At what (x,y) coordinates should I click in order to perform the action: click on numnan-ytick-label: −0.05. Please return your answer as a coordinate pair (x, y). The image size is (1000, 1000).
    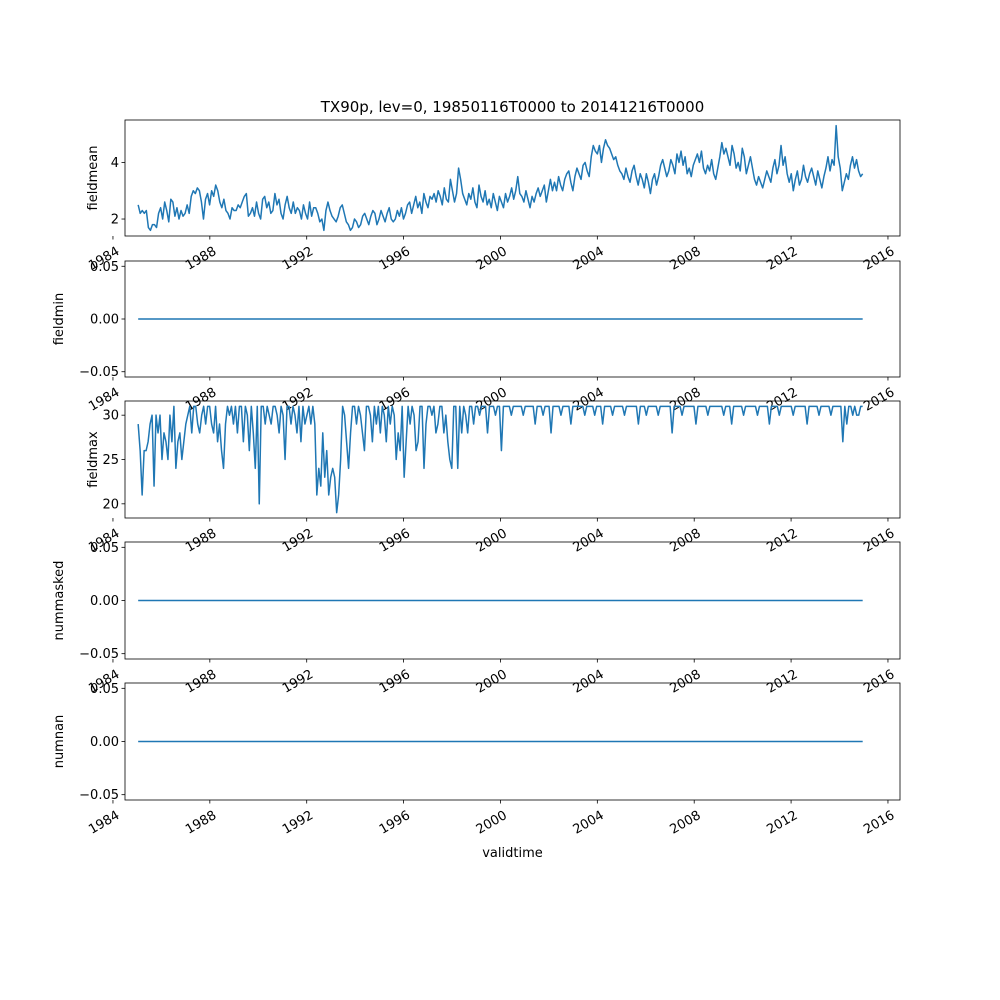
    Looking at the image, I should click on (99, 795).